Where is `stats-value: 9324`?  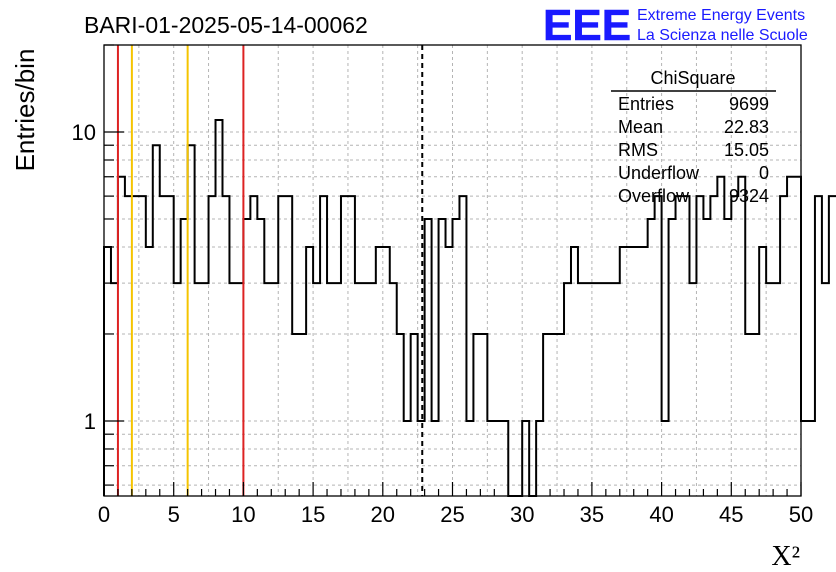 stats-value: 9324 is located at coordinates (749, 196).